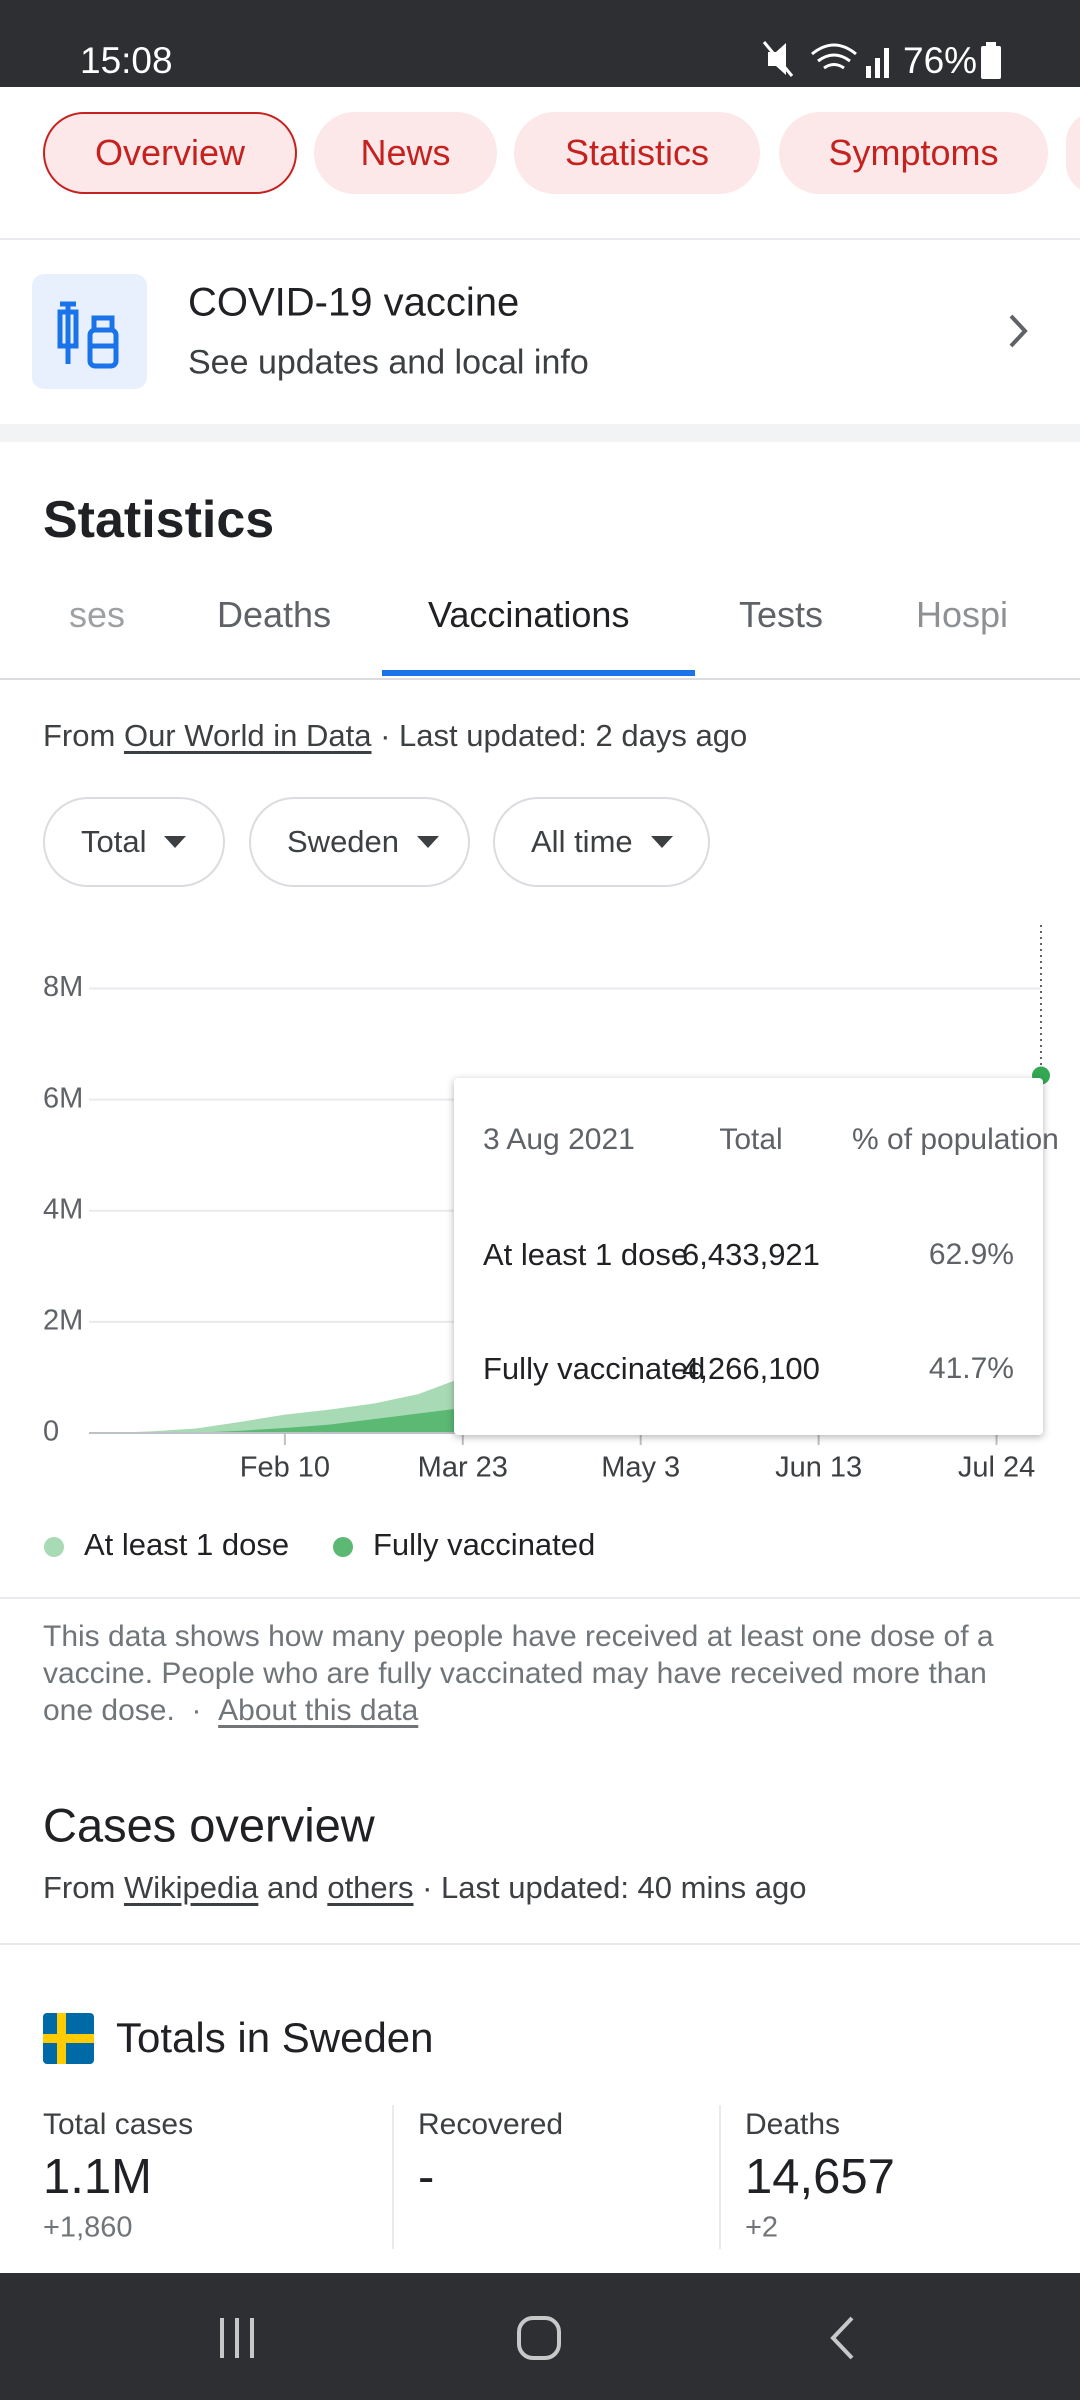  Describe the element at coordinates (820, 2177) in the screenshot. I see `stat-value: 14,657` at that location.